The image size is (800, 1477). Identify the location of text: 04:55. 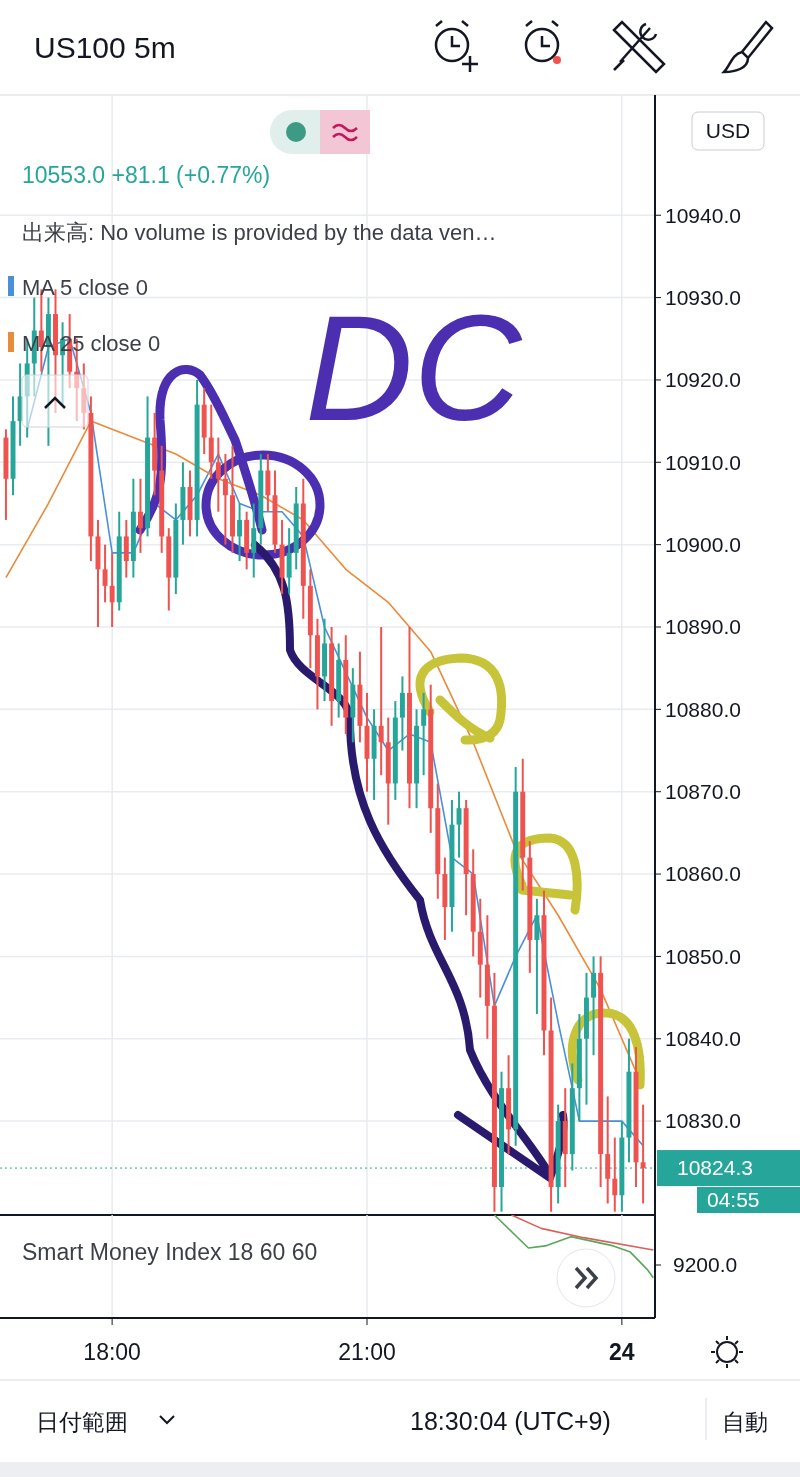
(733, 1199).